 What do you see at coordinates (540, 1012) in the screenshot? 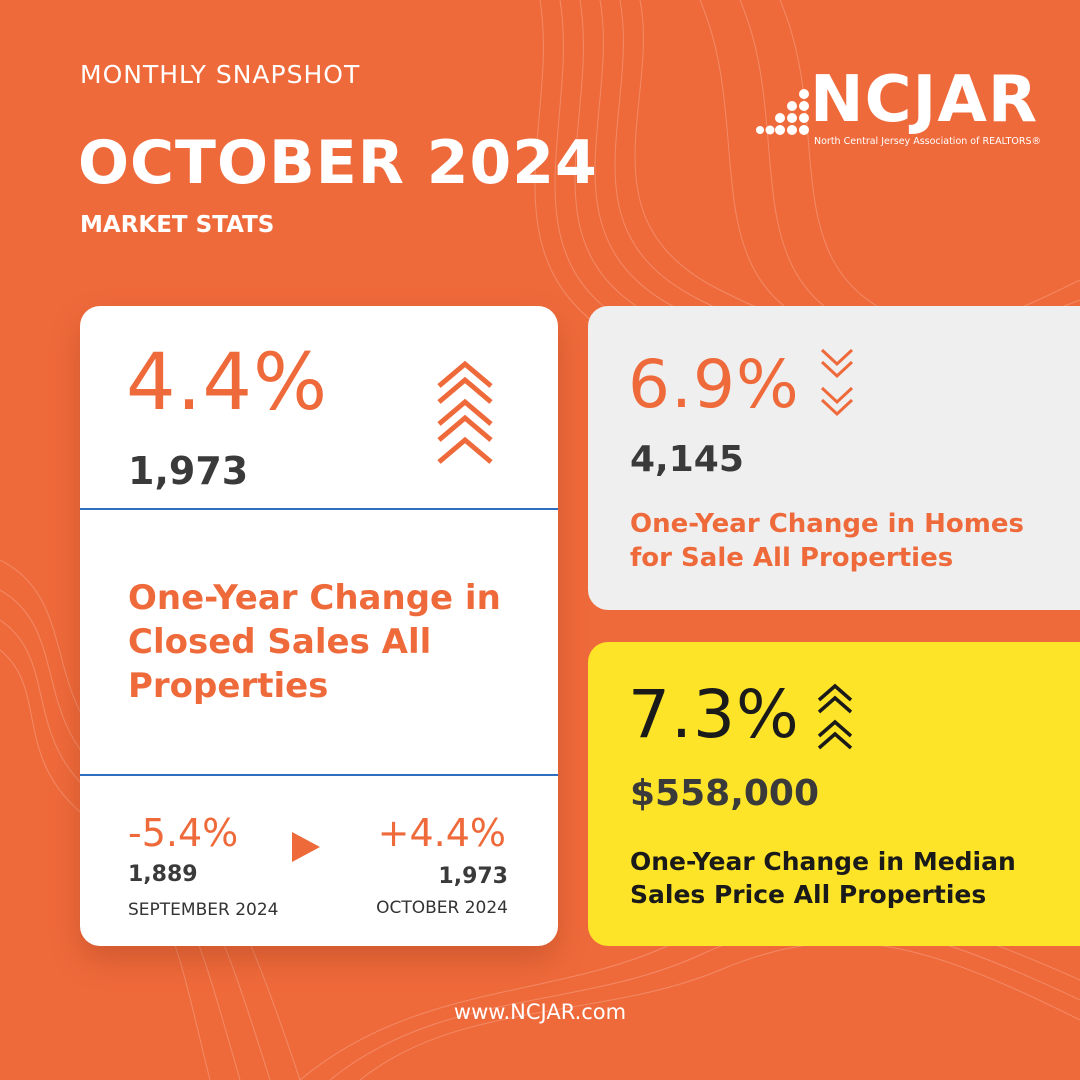
I see `footer-url: www.NCJAR.com` at bounding box center [540, 1012].